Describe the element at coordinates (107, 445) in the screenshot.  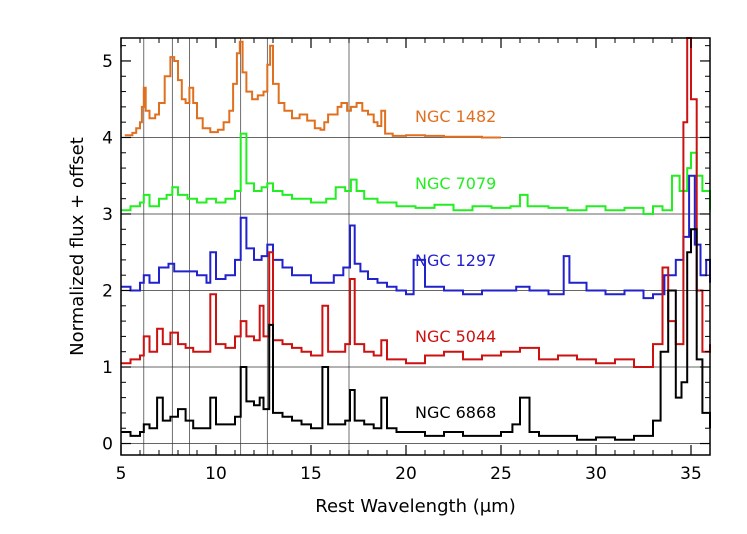
I see `y-tick-label-0: 0` at that location.